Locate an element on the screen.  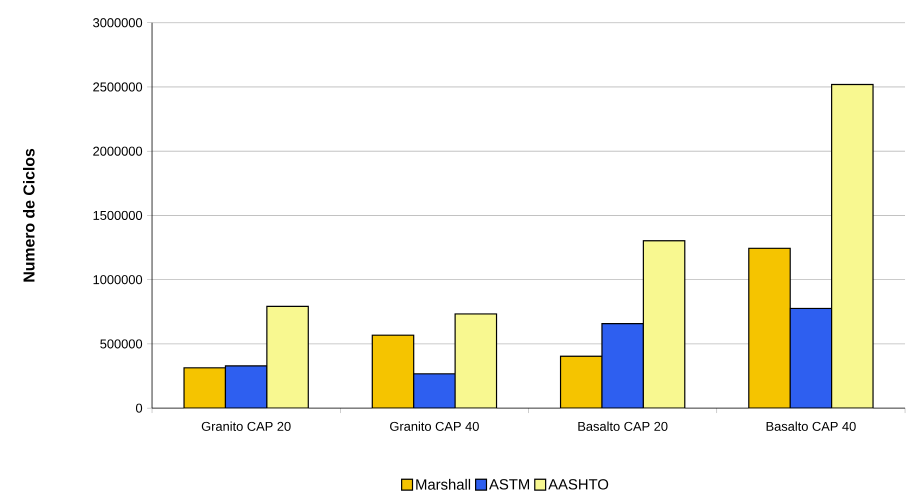
y-axis-title: Numero de Ciclos is located at coordinates (28, 215).